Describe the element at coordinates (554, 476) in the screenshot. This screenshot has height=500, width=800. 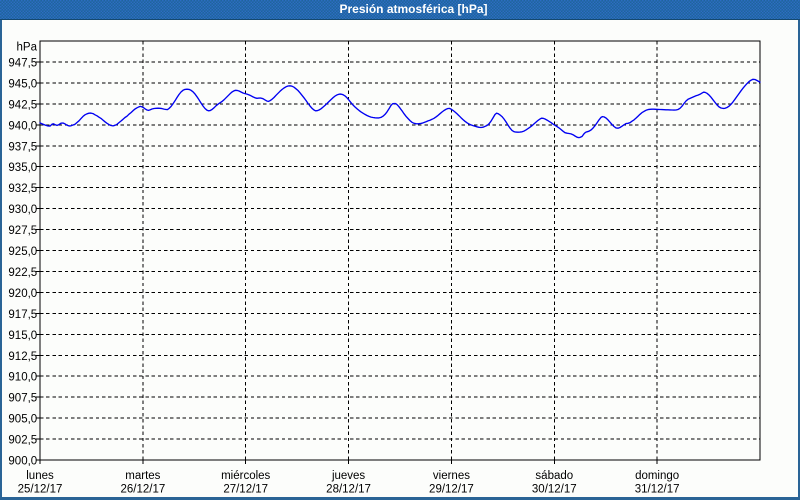
I see `svg-text: sábado` at that location.